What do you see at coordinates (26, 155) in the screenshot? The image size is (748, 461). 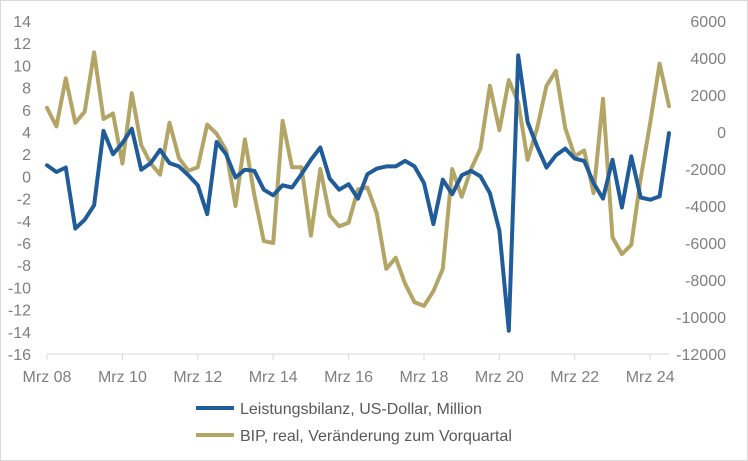 I see `left-tick-label: 2` at bounding box center [26, 155].